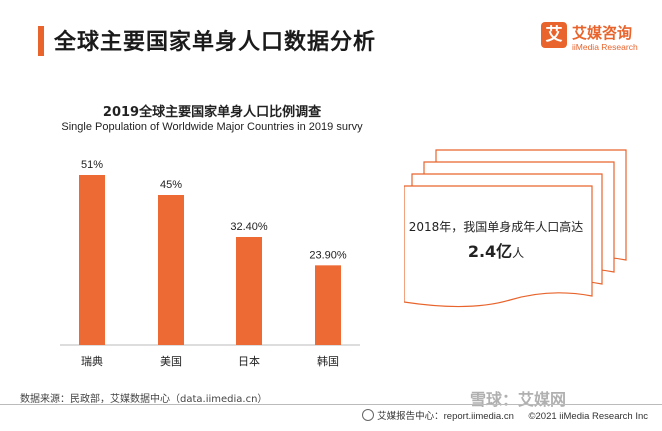 This screenshot has height=431, width=662. Describe the element at coordinates (518, 253) in the screenshot. I see `note-value-unit: 人` at that location.